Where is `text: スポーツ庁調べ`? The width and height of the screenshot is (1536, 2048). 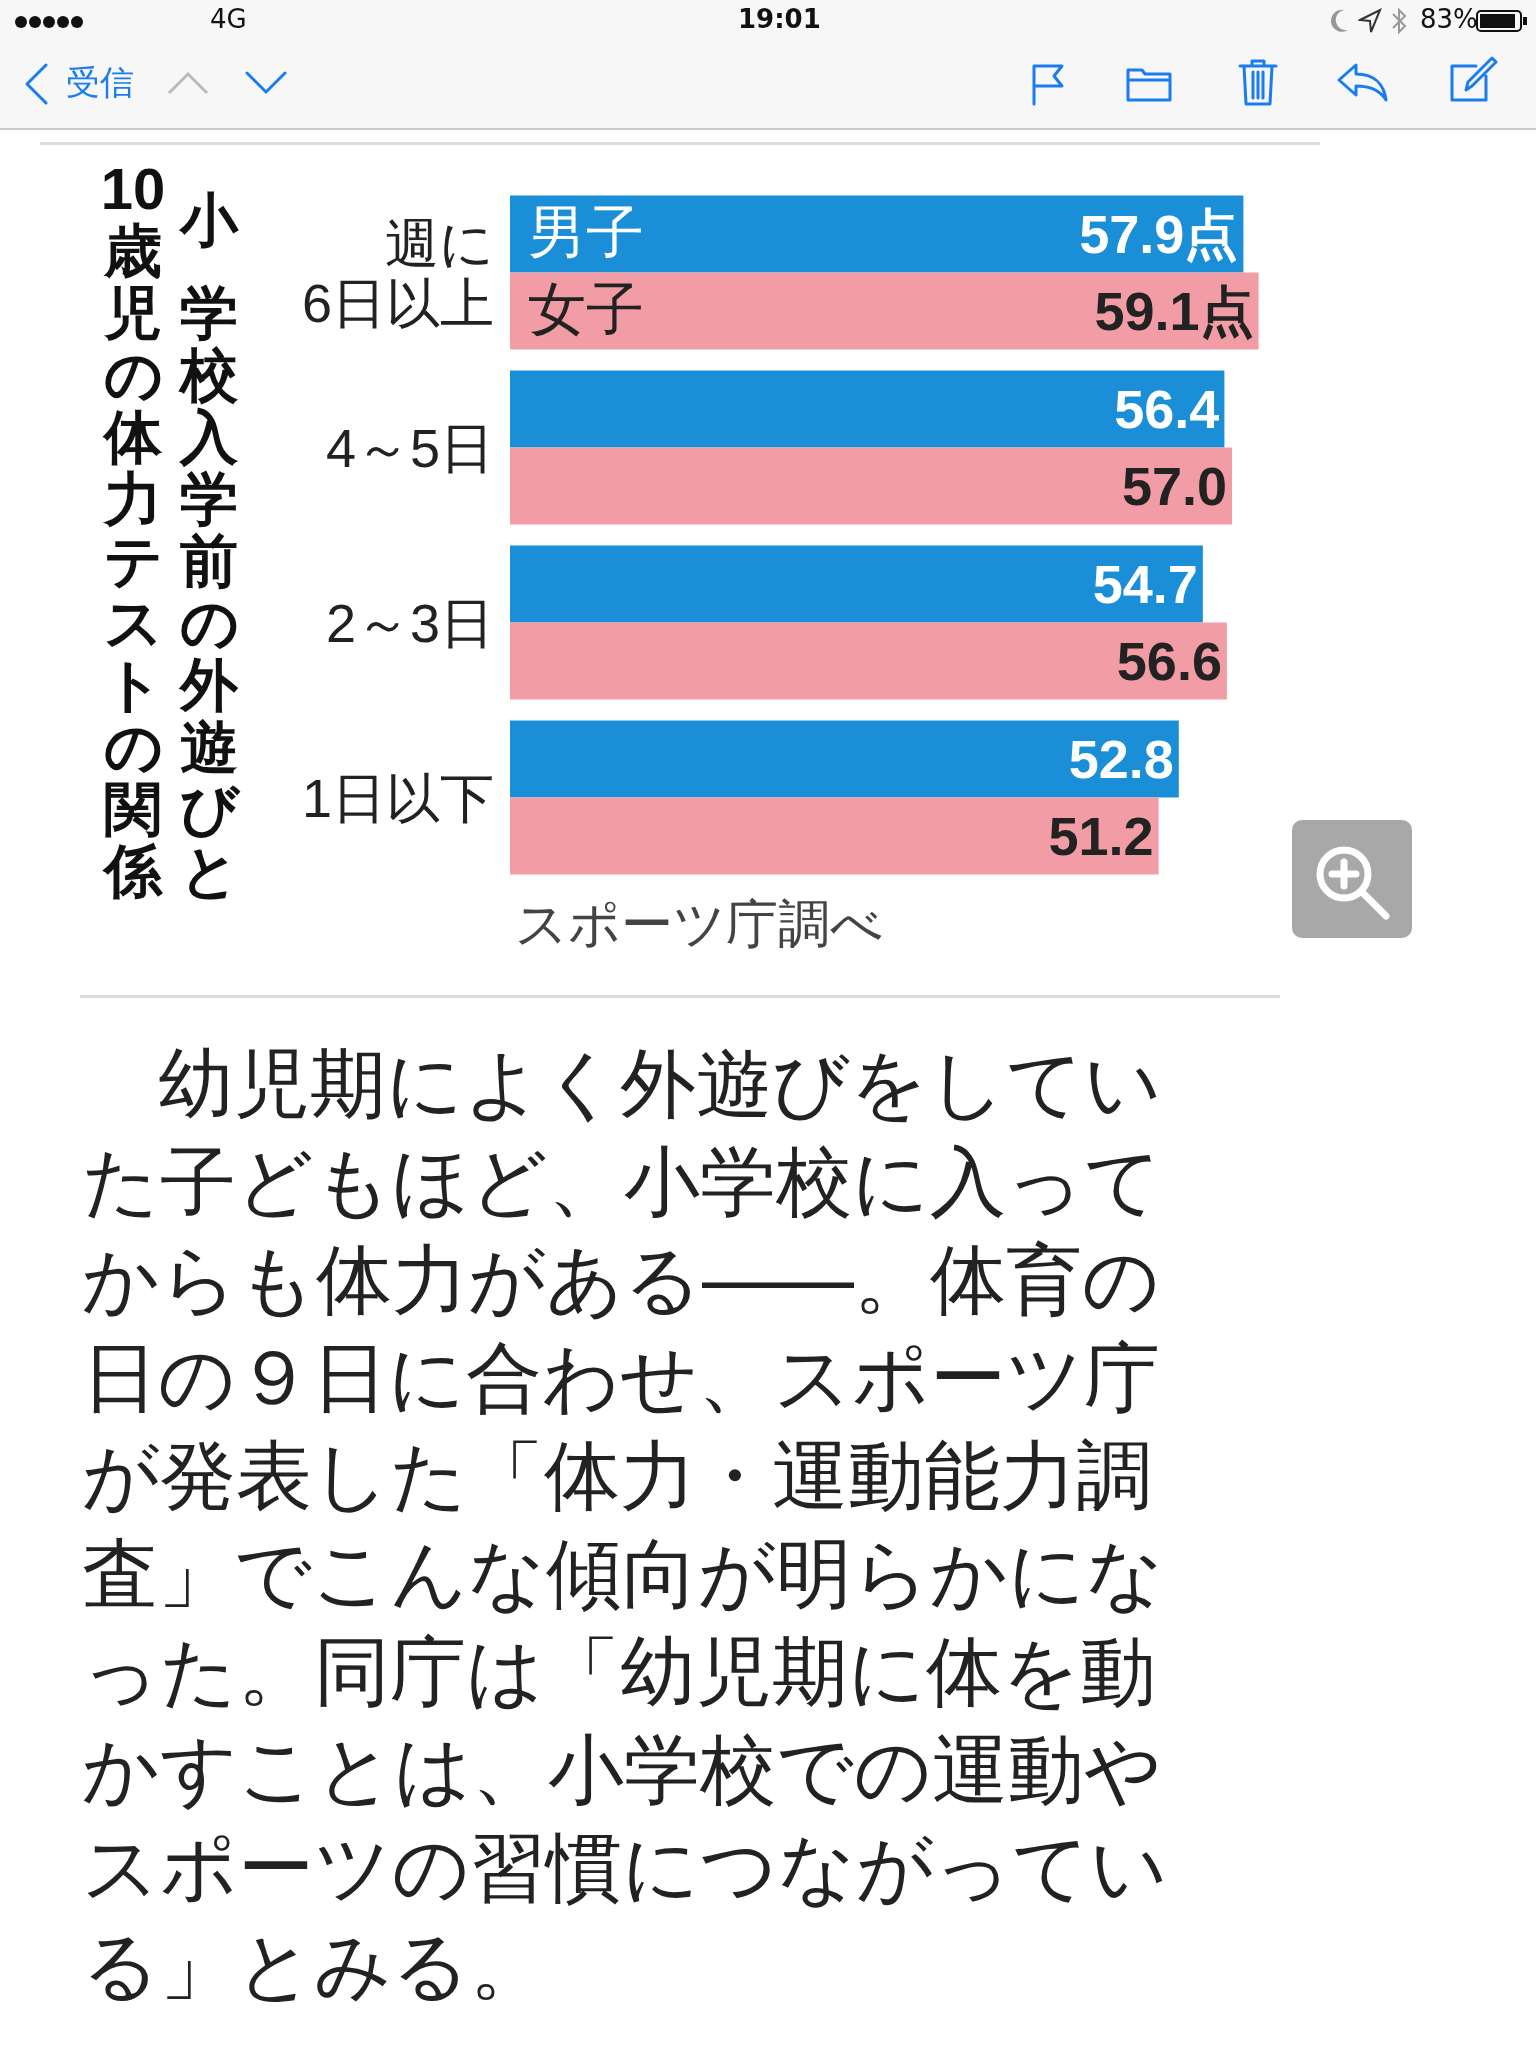 text: スポーツ庁調べ is located at coordinates (699, 924).